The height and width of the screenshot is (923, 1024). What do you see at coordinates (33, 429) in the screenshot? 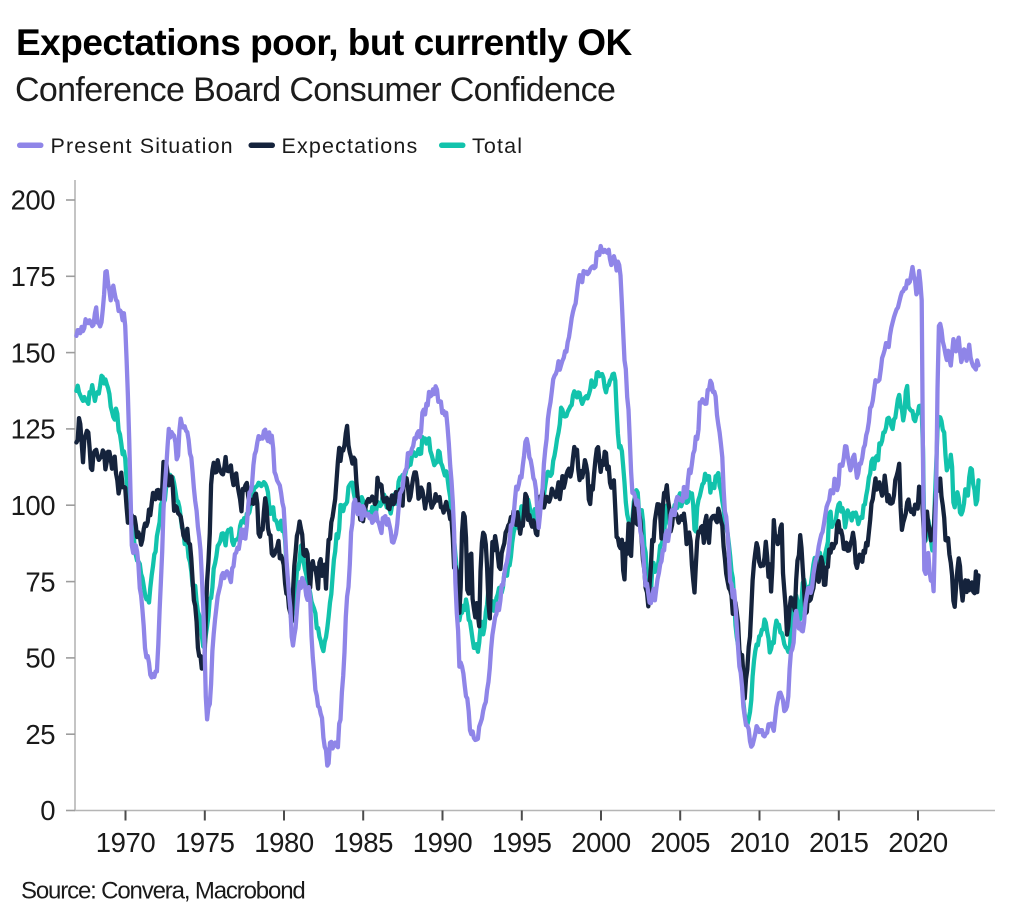
I see `svg-text: 125` at bounding box center [33, 429].